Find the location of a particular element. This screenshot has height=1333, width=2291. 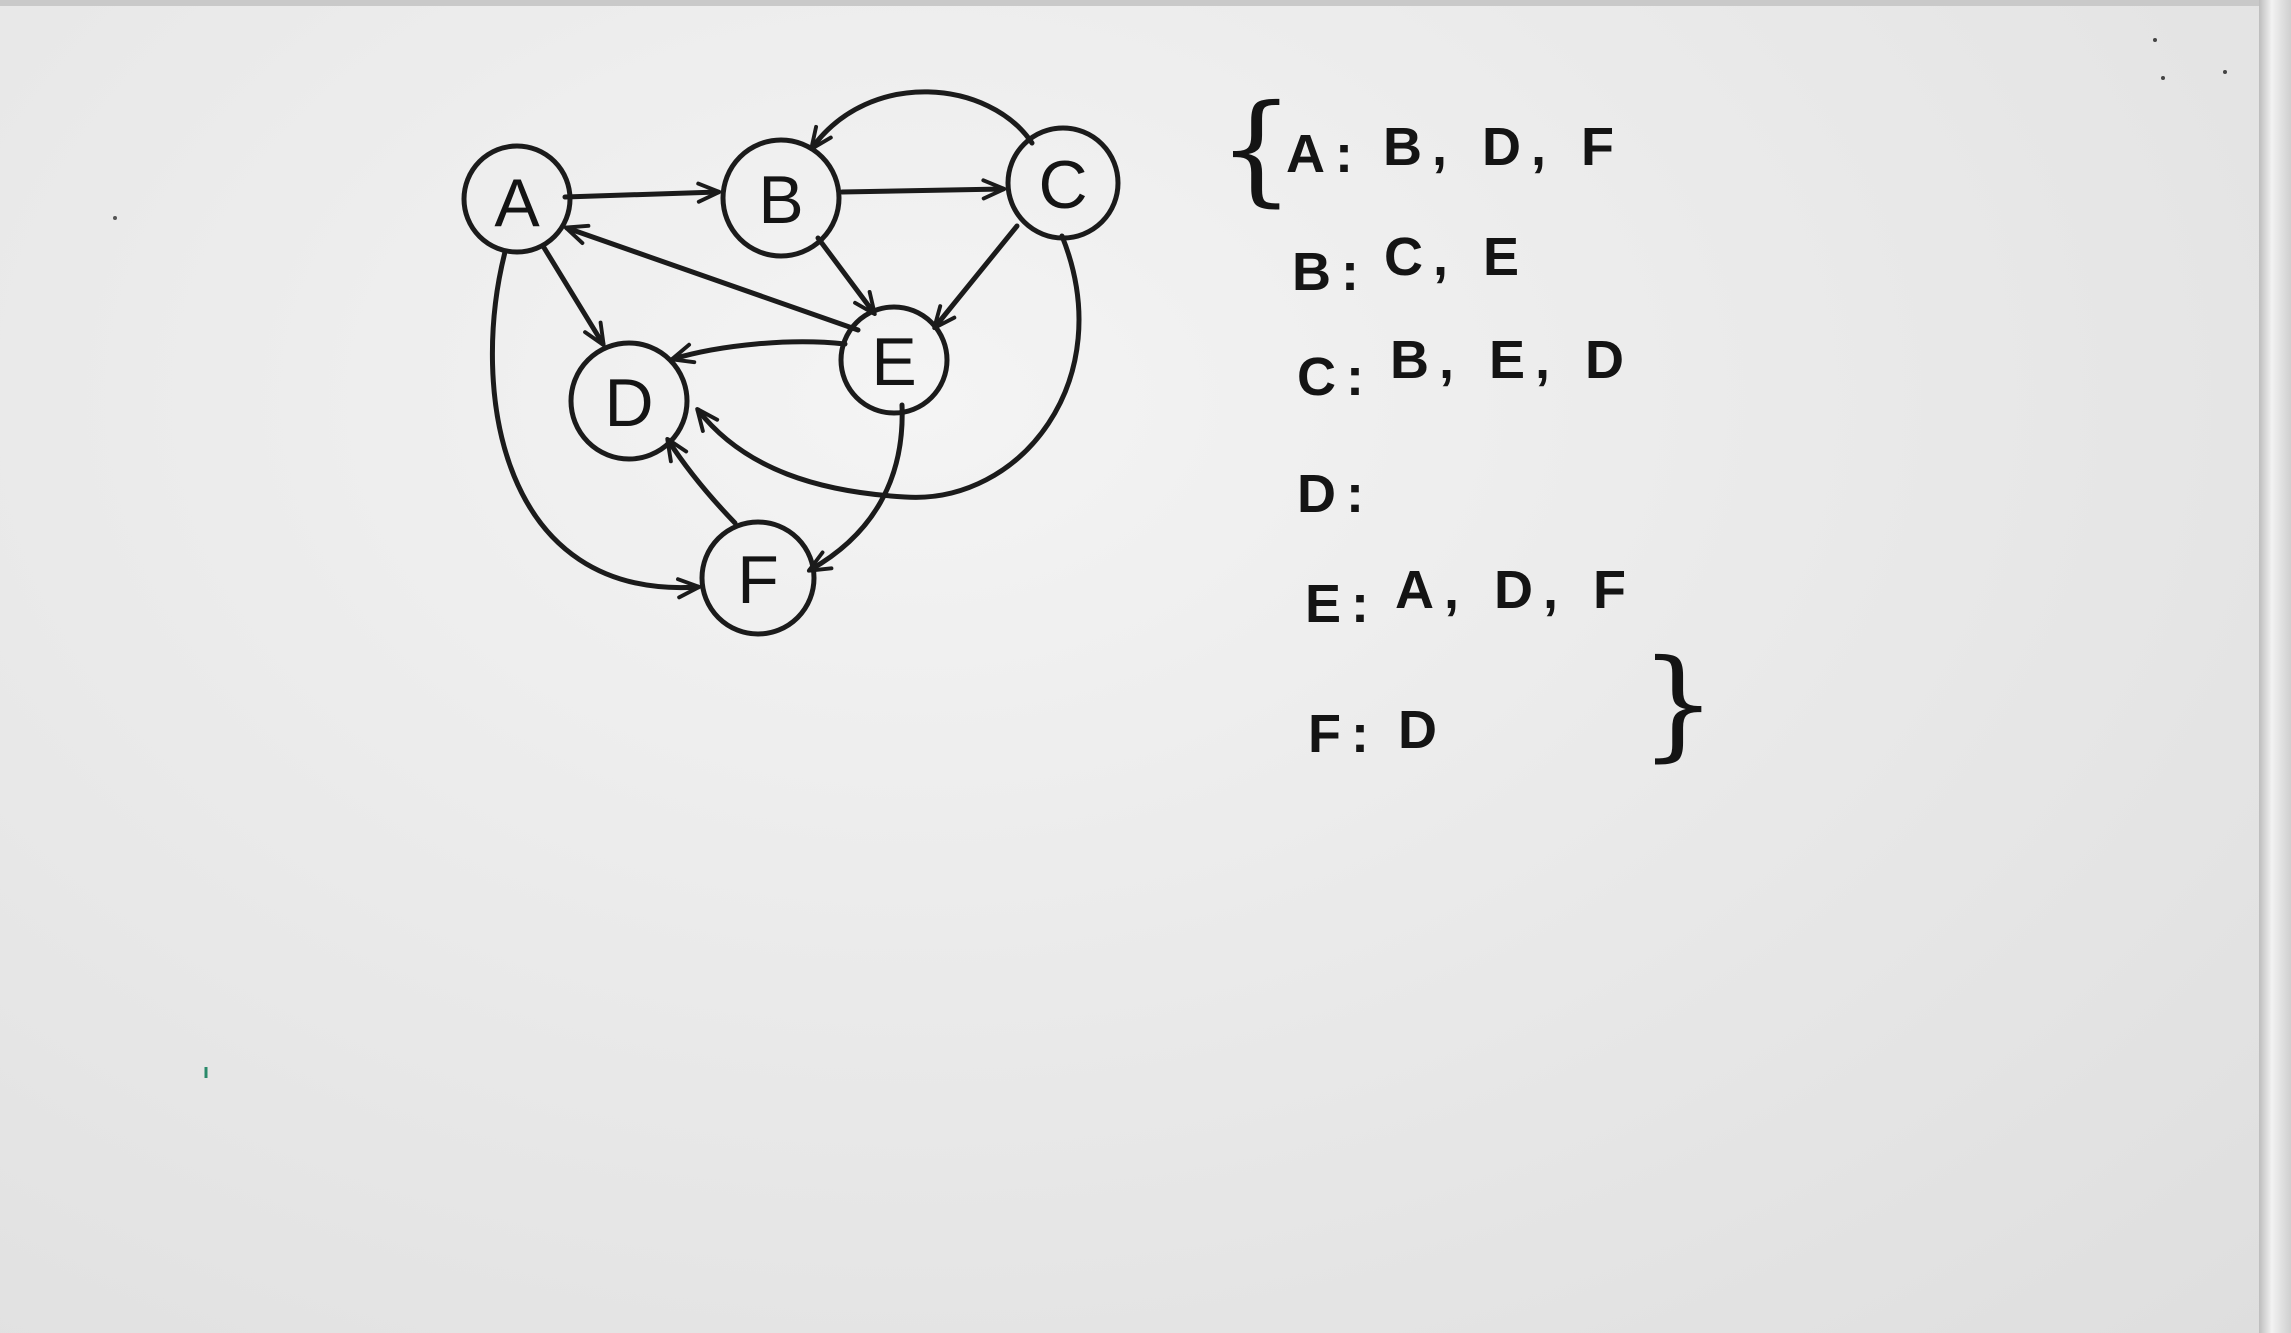

adj-label-F: F: is located at coordinates (1343, 734).